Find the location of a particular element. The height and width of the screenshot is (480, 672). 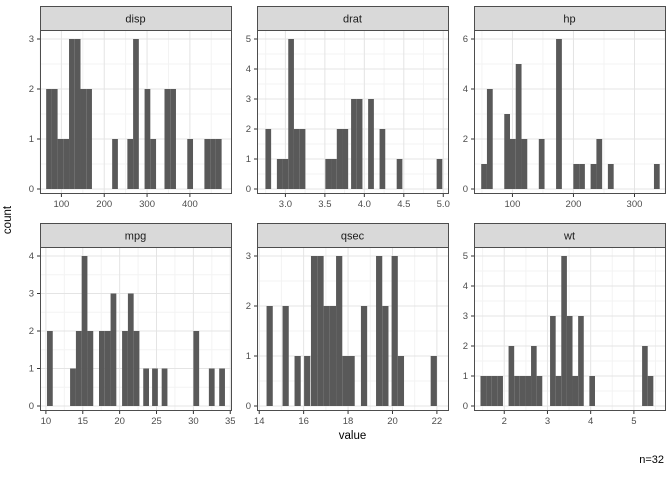

x-axis: 100 200 300 is located at coordinates (574, 202).